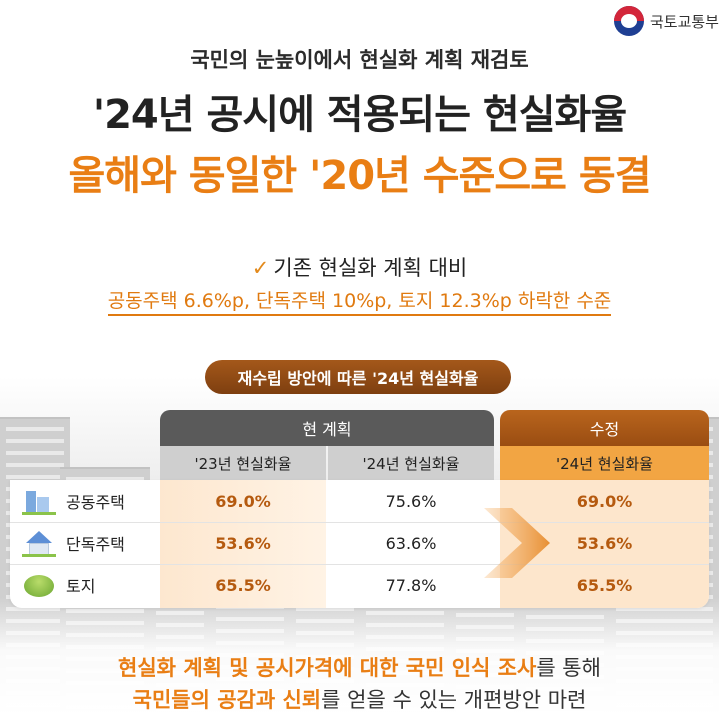 The width and height of the screenshot is (719, 717). What do you see at coordinates (411, 543) in the screenshot?
I see `table-cell: 63.6%` at bounding box center [411, 543].